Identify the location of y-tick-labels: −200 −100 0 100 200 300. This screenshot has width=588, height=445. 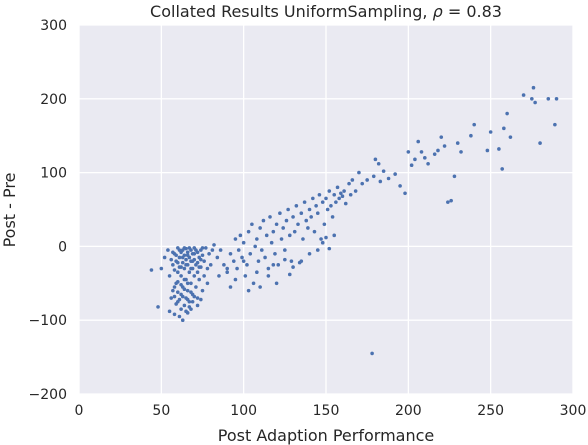
(48, 210).